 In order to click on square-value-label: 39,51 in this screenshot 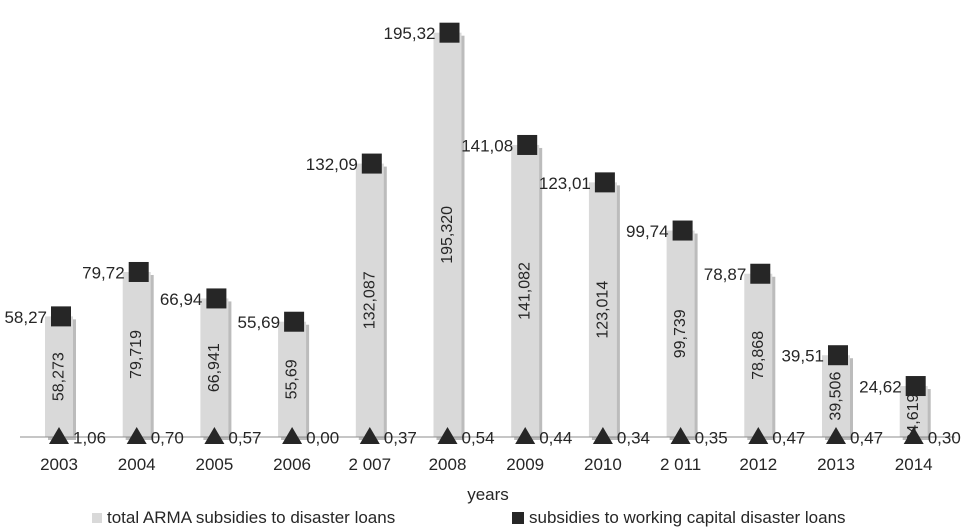, I will do `click(802, 356)`.